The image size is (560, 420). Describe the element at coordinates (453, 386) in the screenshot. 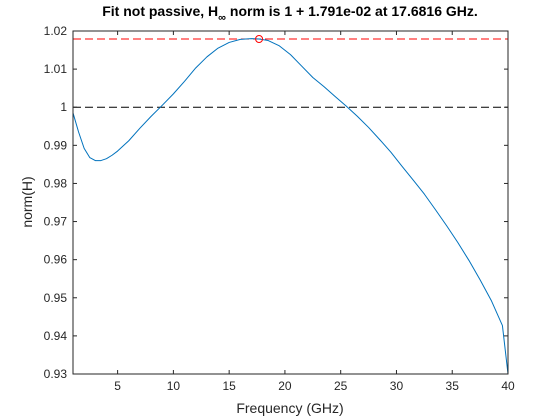

I see `x-tick-label: 35` at that location.